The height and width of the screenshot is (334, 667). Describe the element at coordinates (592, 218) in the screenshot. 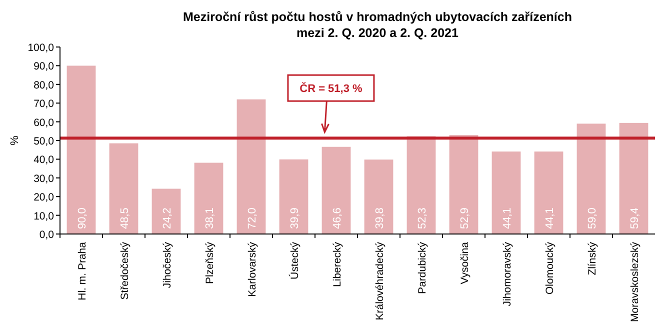

I see `data-label: 59,0` at that location.